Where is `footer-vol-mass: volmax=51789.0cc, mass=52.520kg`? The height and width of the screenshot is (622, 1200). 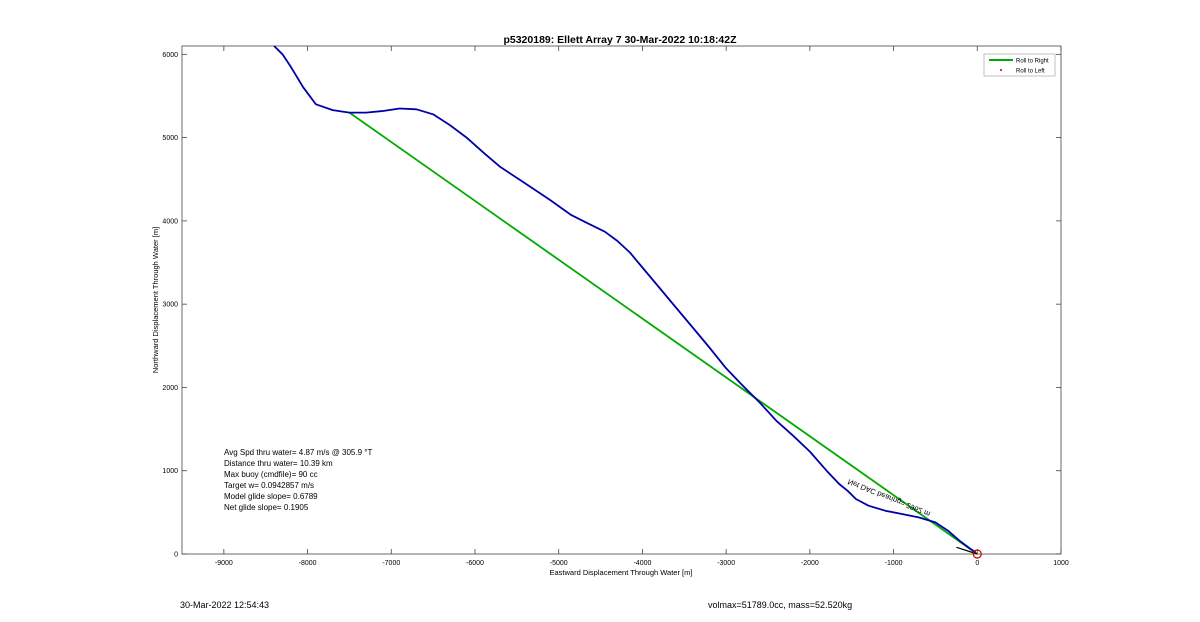
footer-vol-mass: volmax=51789.0cc, mass=52.520kg is located at coordinates (780, 605).